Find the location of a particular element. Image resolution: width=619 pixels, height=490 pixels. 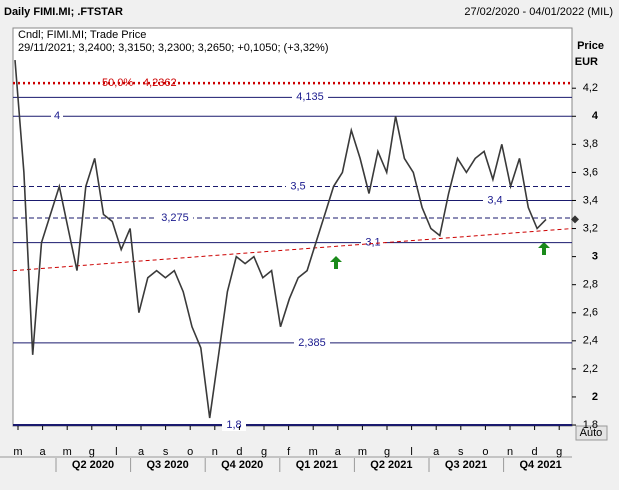

auto-button-label: Auto is located at coordinates (591, 433).